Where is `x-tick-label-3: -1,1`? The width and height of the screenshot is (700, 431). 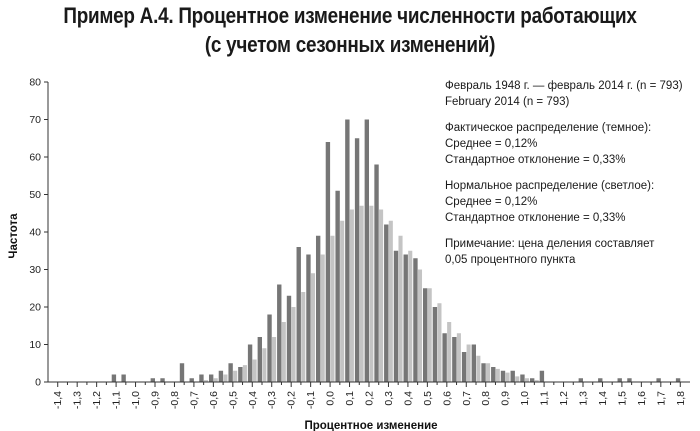 x-tick-label-3: -1,1 is located at coordinates (117, 400).